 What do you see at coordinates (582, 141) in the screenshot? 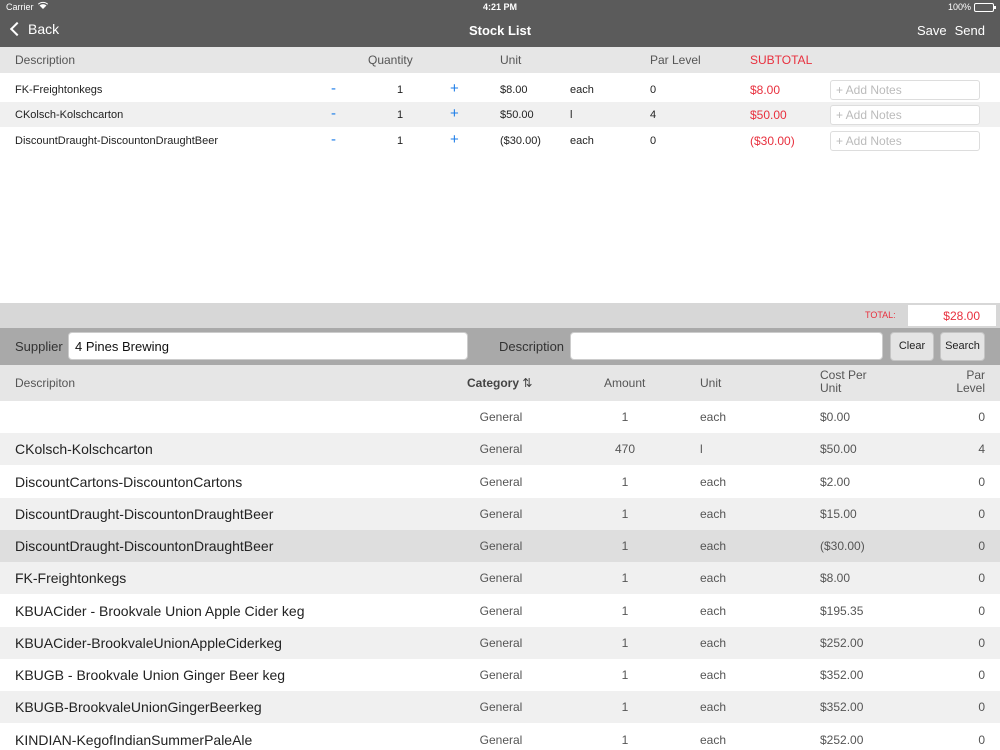
I see `stock-unit: each` at bounding box center [582, 141].